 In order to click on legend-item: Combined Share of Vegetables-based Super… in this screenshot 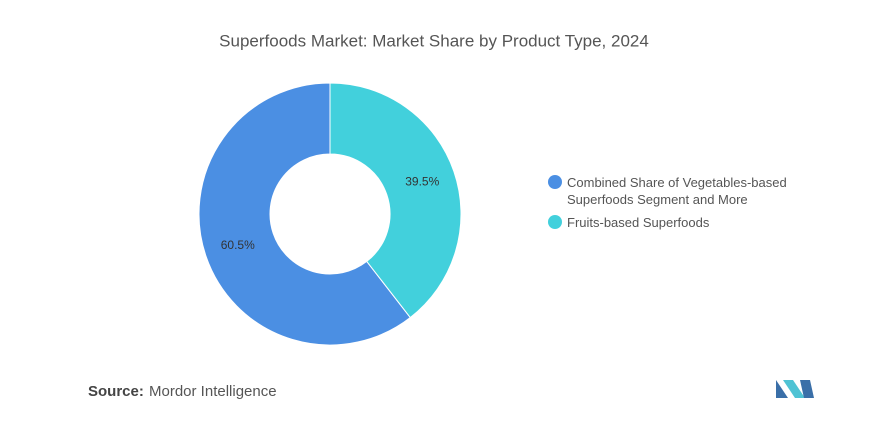, I will do `click(688, 191)`.